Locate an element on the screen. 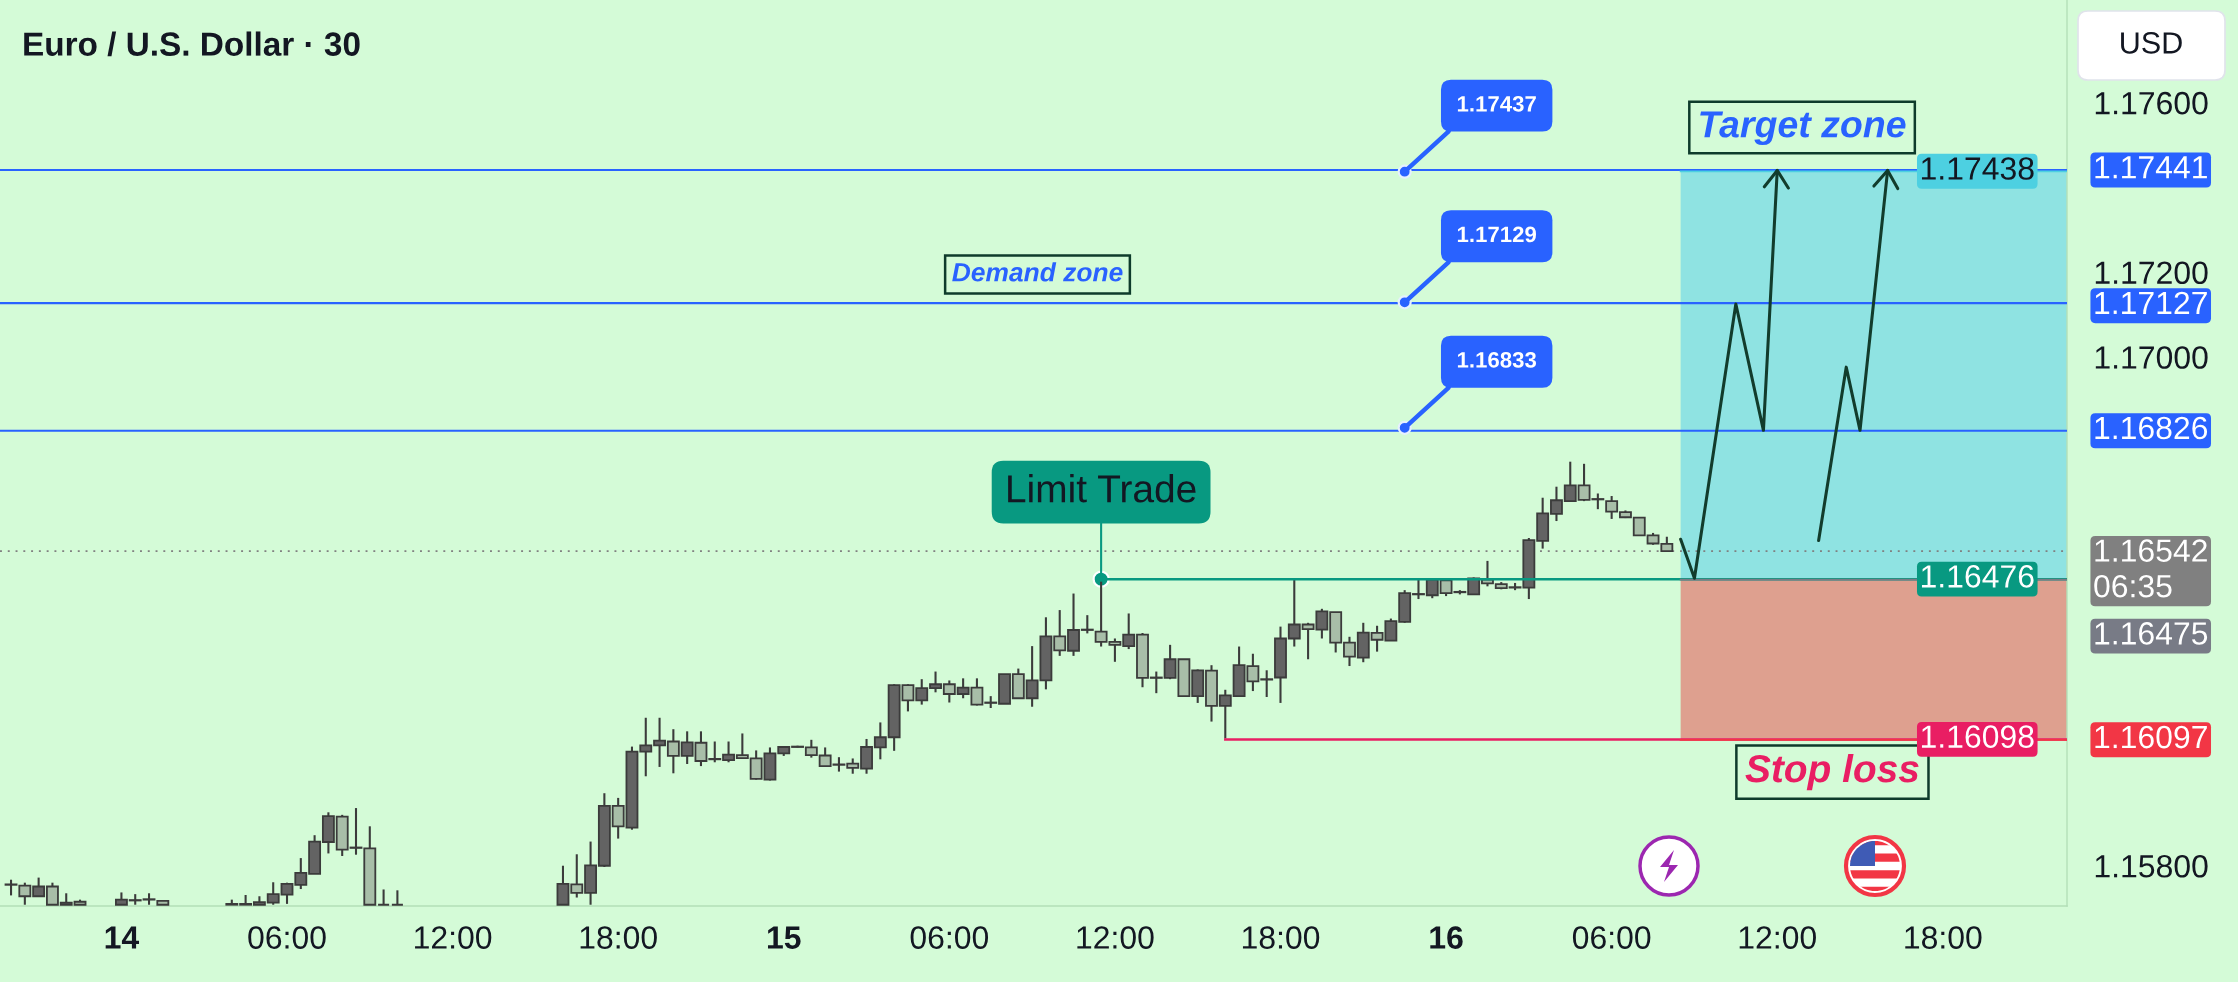 This screenshot has height=982, width=2238. annotation: Demand zone is located at coordinates (1037, 272).